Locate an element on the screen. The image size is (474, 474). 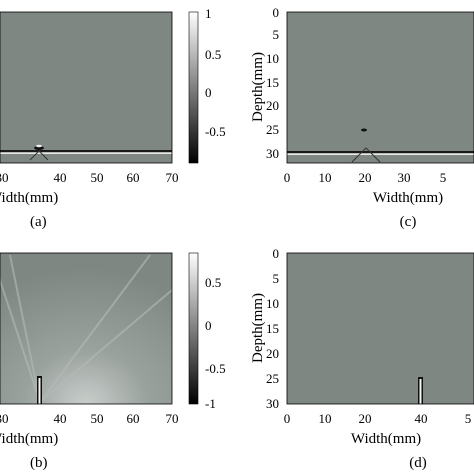
panel-d-xtick-2: 20 is located at coordinates (365, 418).